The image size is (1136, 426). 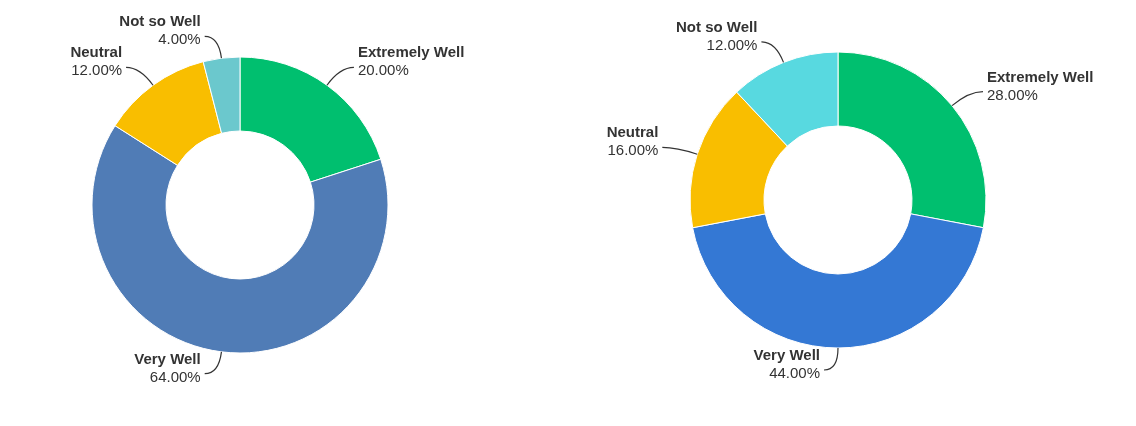 What do you see at coordinates (794, 372) in the screenshot?
I see `data-label: 44.00%` at bounding box center [794, 372].